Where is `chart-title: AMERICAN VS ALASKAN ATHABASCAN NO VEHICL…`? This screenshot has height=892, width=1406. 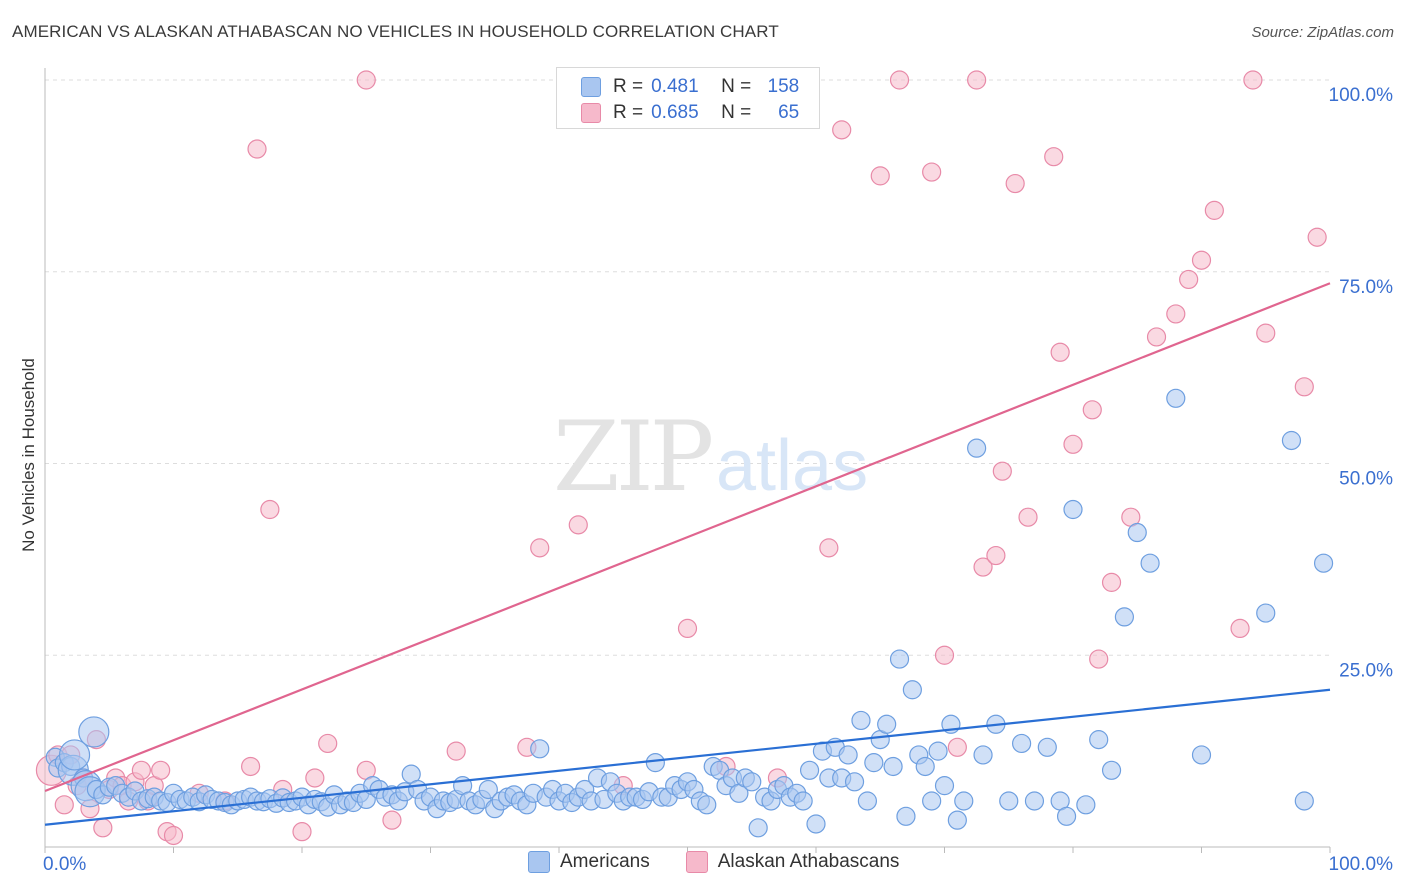
chart-title: AMERICAN VS ALASKAN ATHABASCAN NO VEHICL… is located at coordinates (395, 31).